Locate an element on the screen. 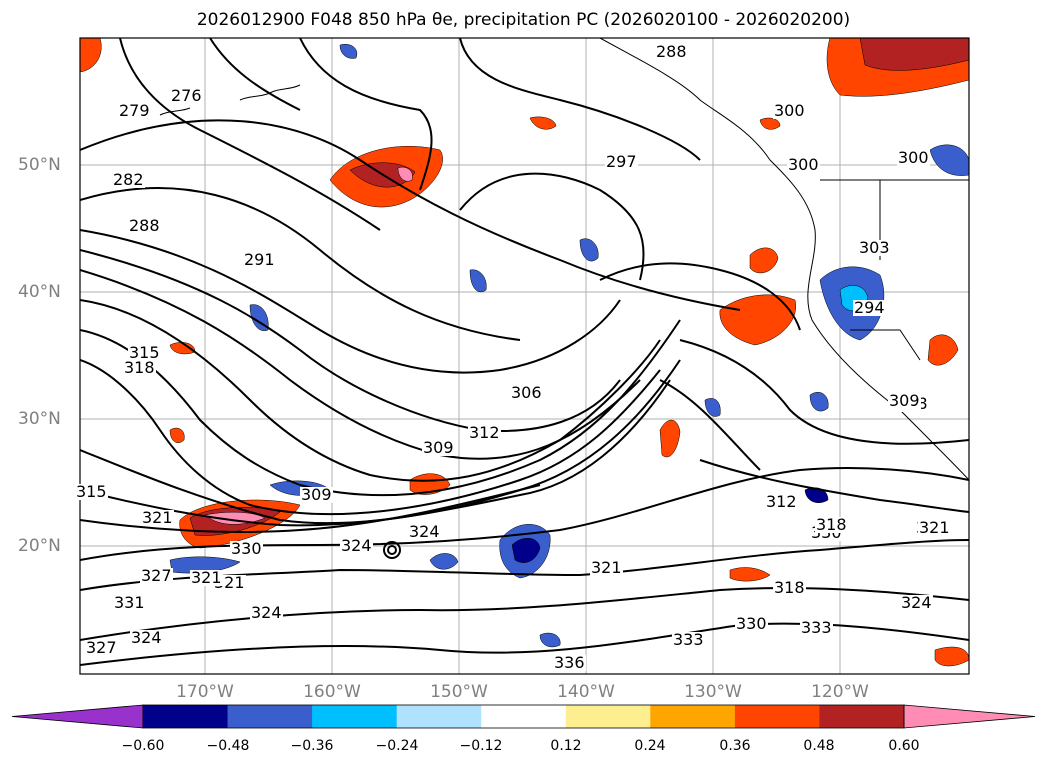 This screenshot has width=1047, height=767. colorbar-tick-label: −0.36 is located at coordinates (312, 746).